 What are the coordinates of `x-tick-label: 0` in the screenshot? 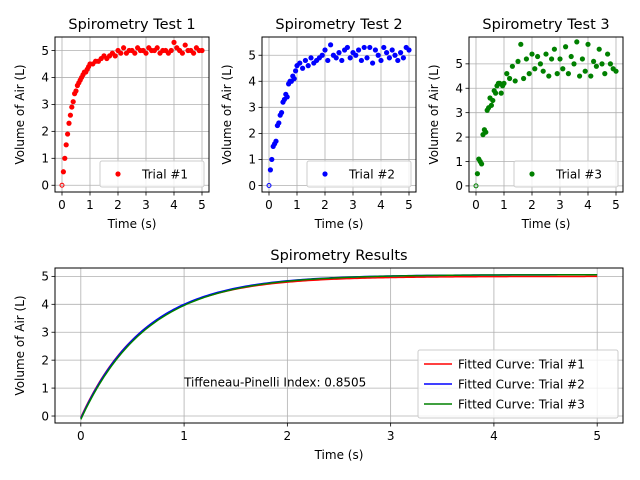 It's located at (81, 436).